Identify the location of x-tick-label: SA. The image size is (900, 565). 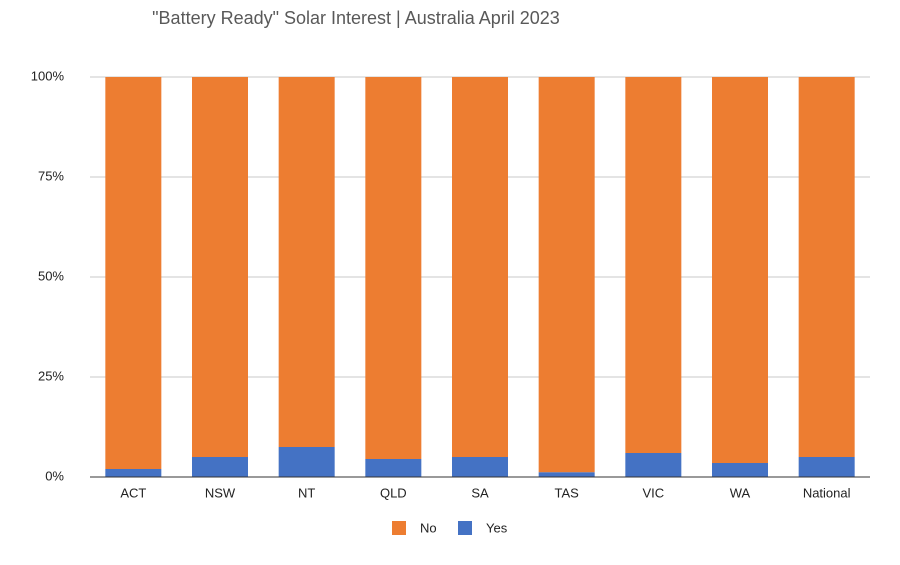
(480, 492).